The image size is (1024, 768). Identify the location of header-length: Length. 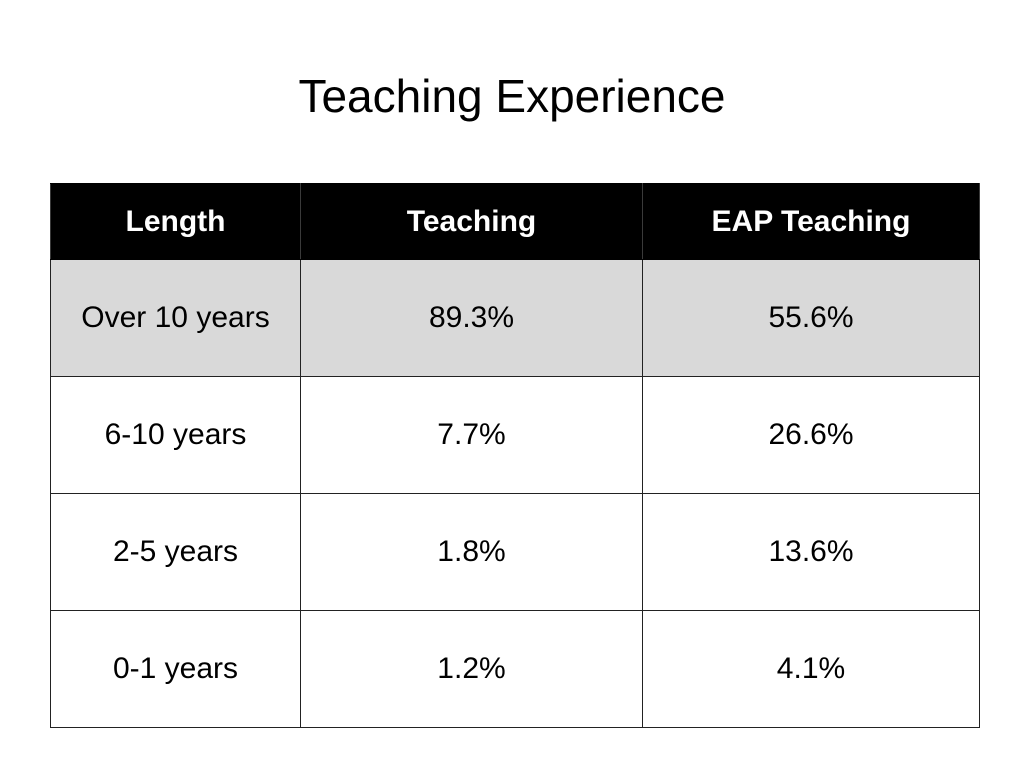
(175, 221).